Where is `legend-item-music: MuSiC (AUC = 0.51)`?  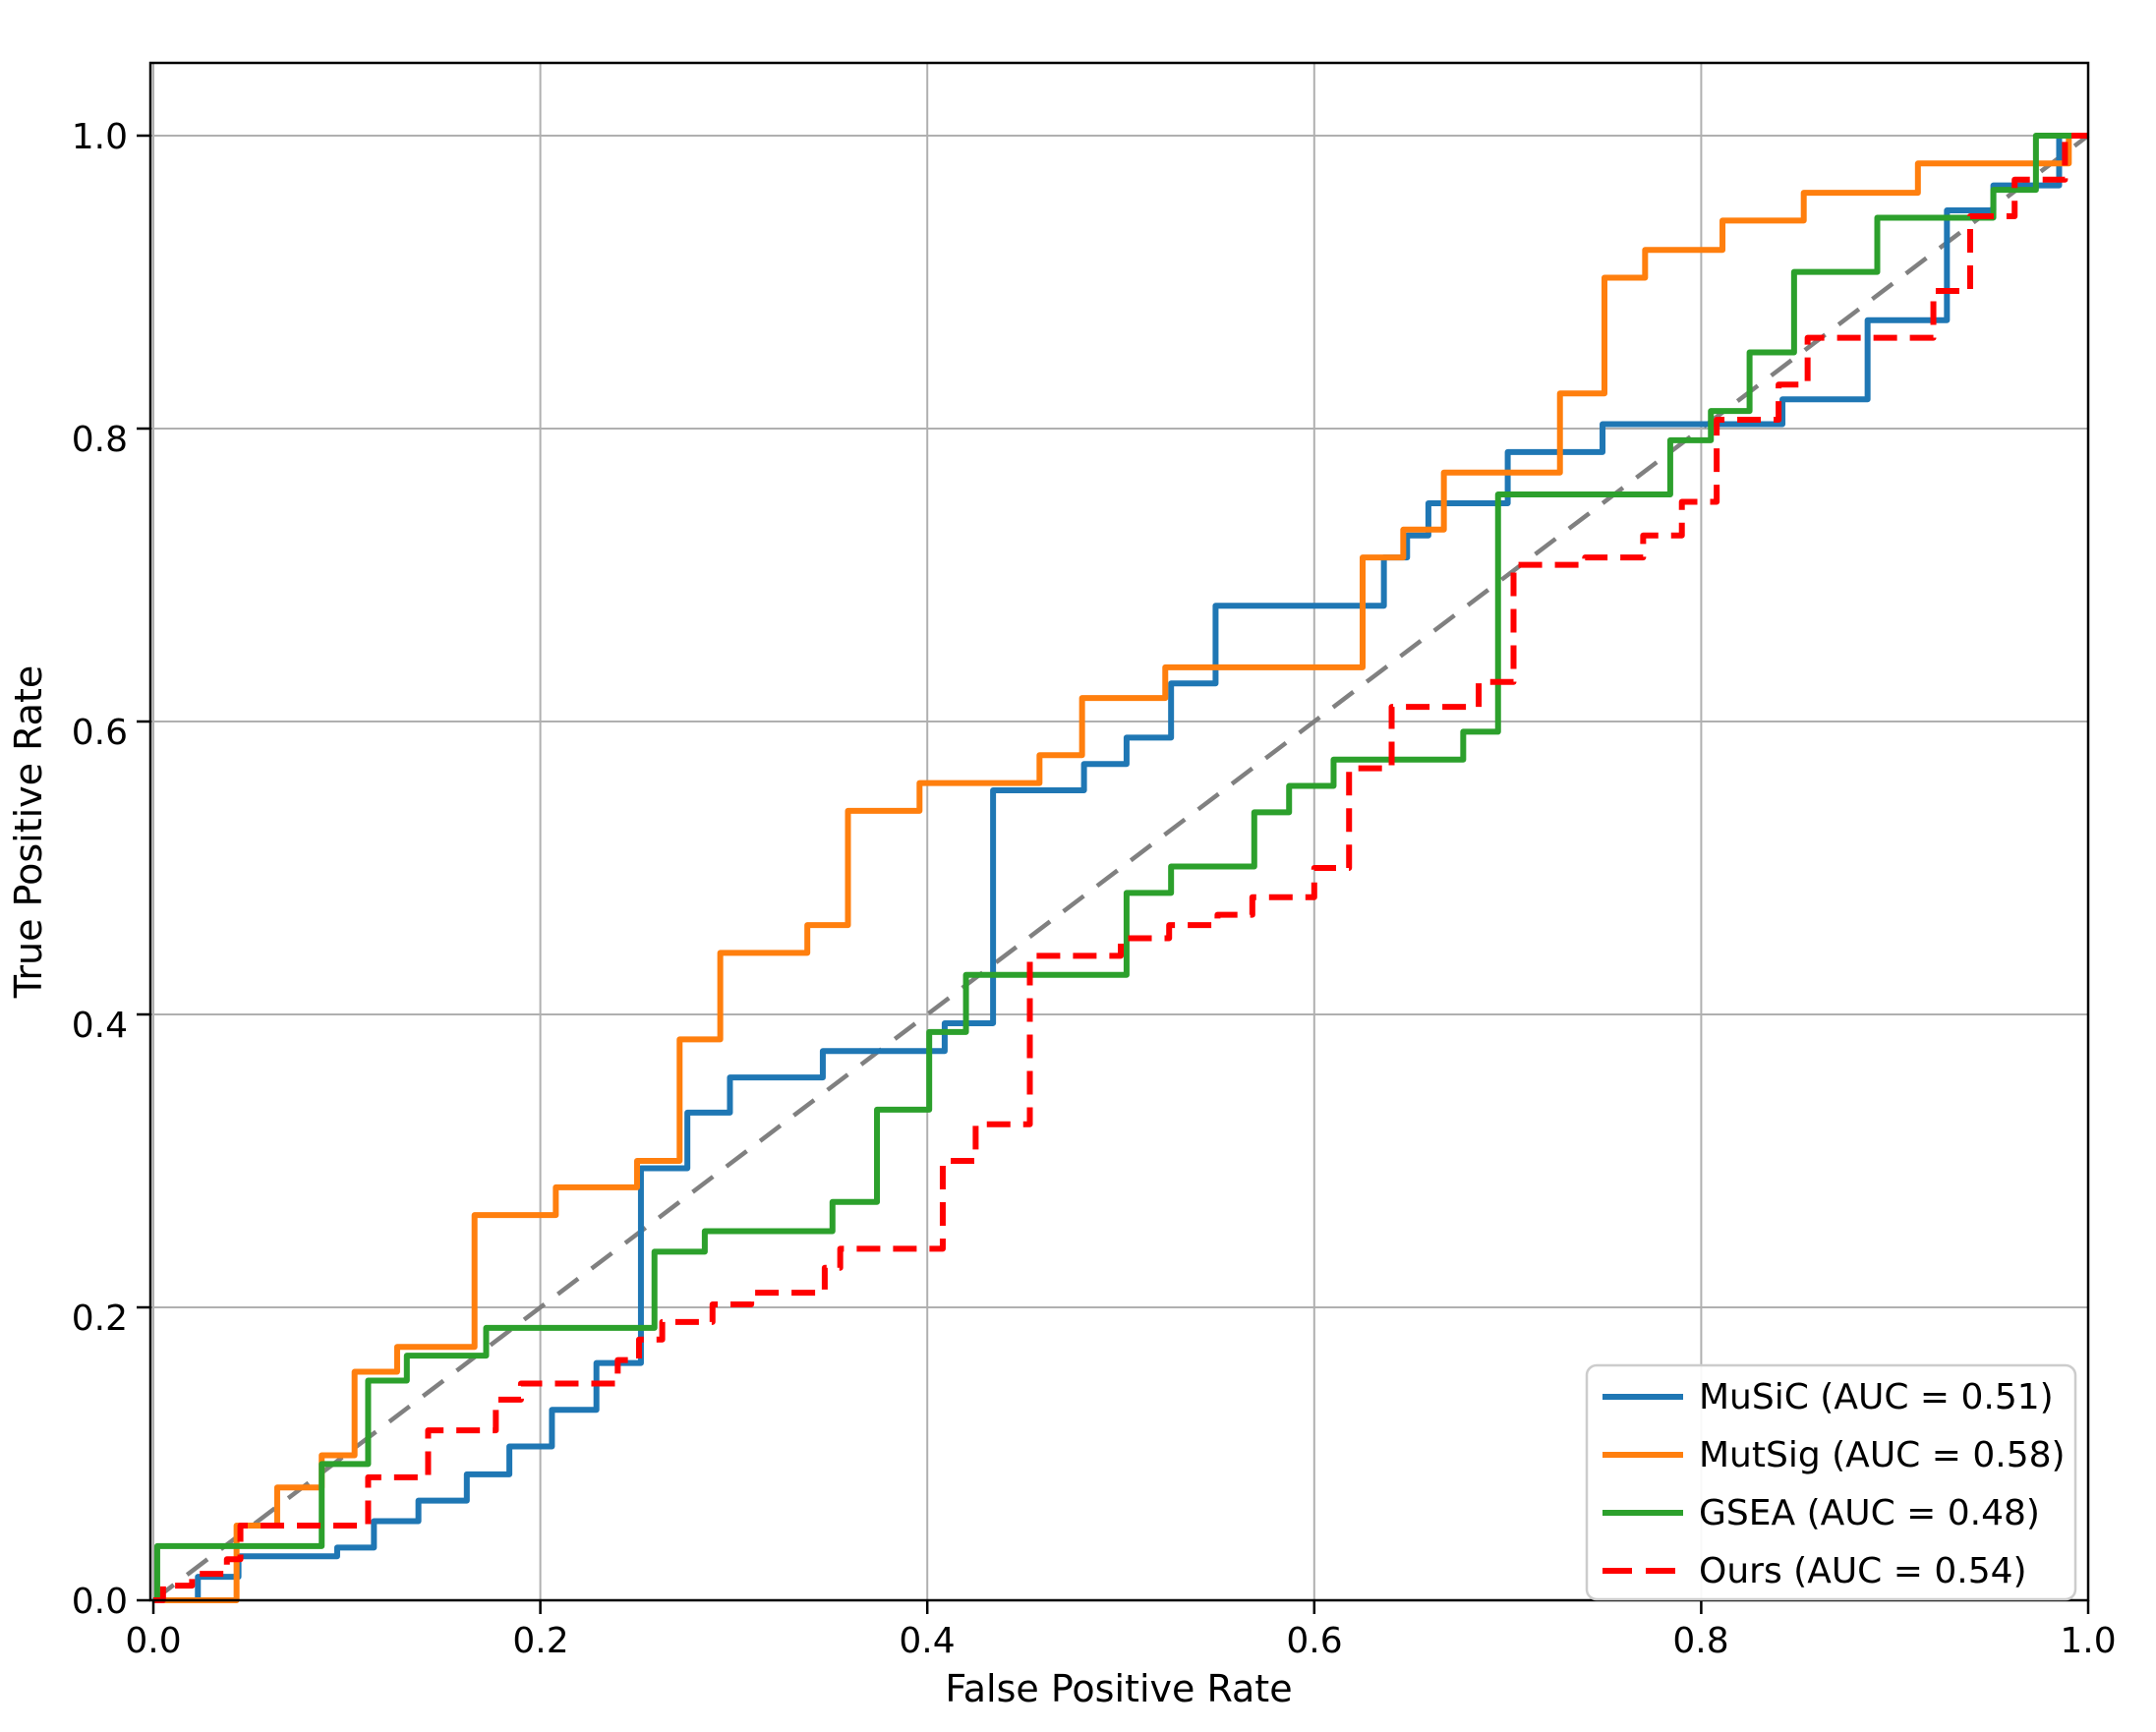
legend-item-music: MuSiC (AUC = 0.51) is located at coordinates (1828, 1397).